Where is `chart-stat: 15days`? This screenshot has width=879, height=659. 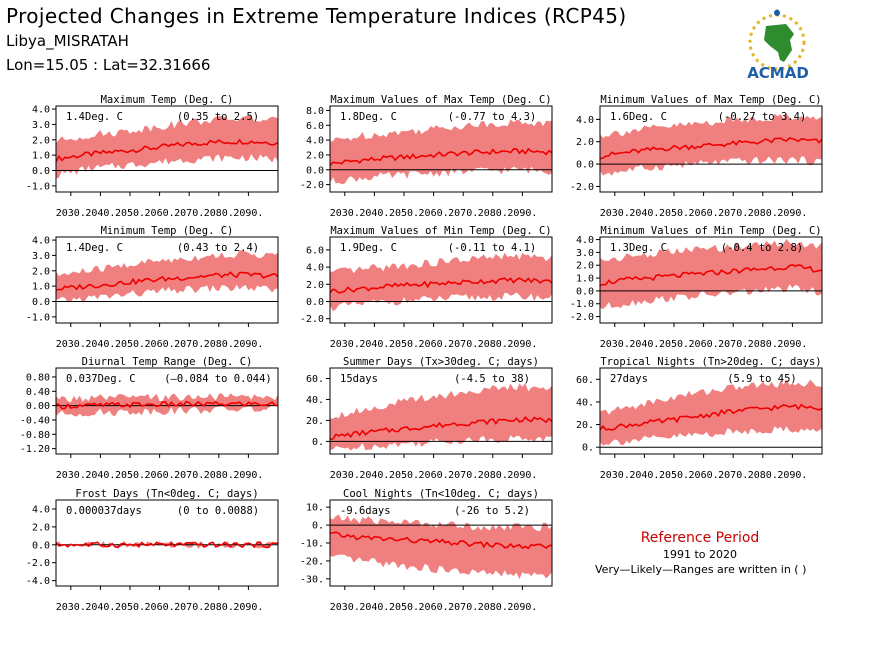
chart-stat: 15days is located at coordinates (359, 379).